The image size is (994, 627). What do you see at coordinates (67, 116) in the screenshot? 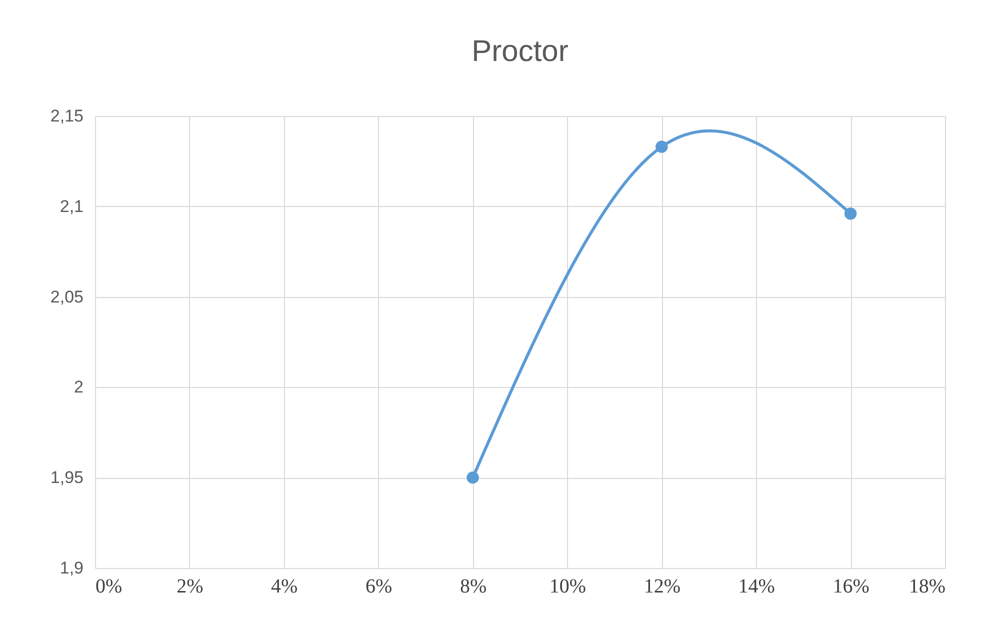
I see `y-tick-label: 2,15` at bounding box center [67, 116].